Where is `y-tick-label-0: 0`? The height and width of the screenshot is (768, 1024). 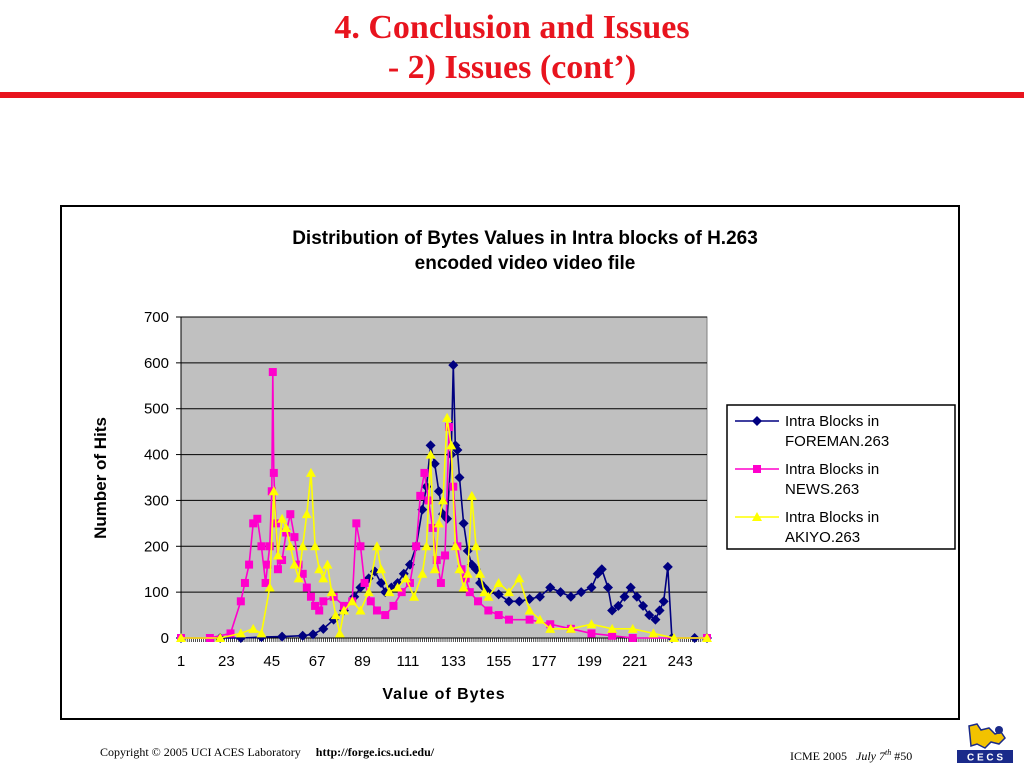
y-tick-label-0: 0 is located at coordinates (165, 638).